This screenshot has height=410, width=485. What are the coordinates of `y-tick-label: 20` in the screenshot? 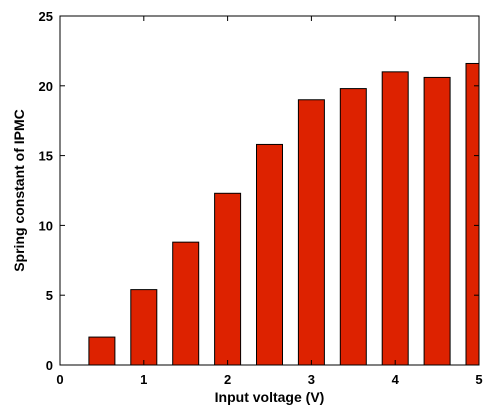 It's located at (46, 86).